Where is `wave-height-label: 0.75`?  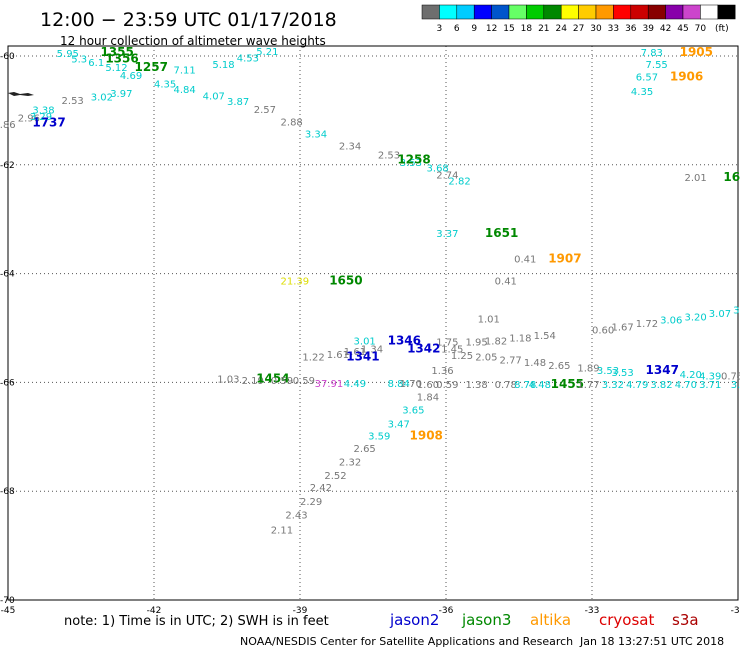 wave-height-label: 0.75 is located at coordinates (730, 377).